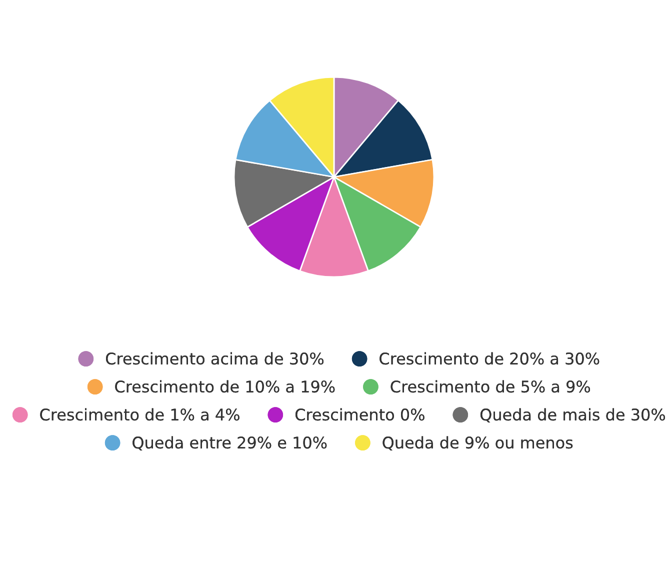 Image resolution: width=670 pixels, height=564 pixels. What do you see at coordinates (359, 414) in the screenshot?
I see `legend-label: Crescimento 0%` at bounding box center [359, 414].